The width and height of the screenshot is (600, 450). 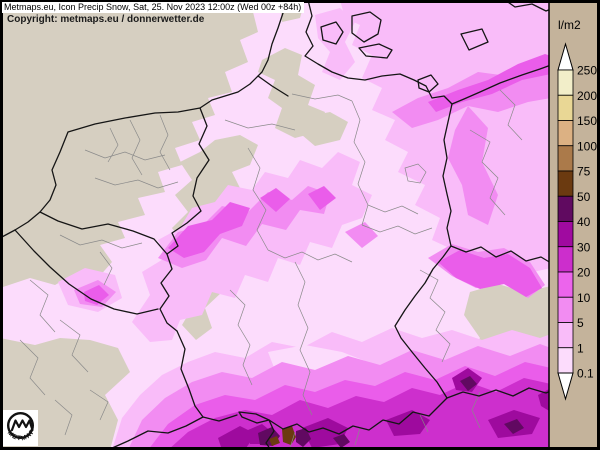 What do you see at coordinates (501, 254) in the screenshot?
I see `border-cz-pl` at bounding box center [501, 254].